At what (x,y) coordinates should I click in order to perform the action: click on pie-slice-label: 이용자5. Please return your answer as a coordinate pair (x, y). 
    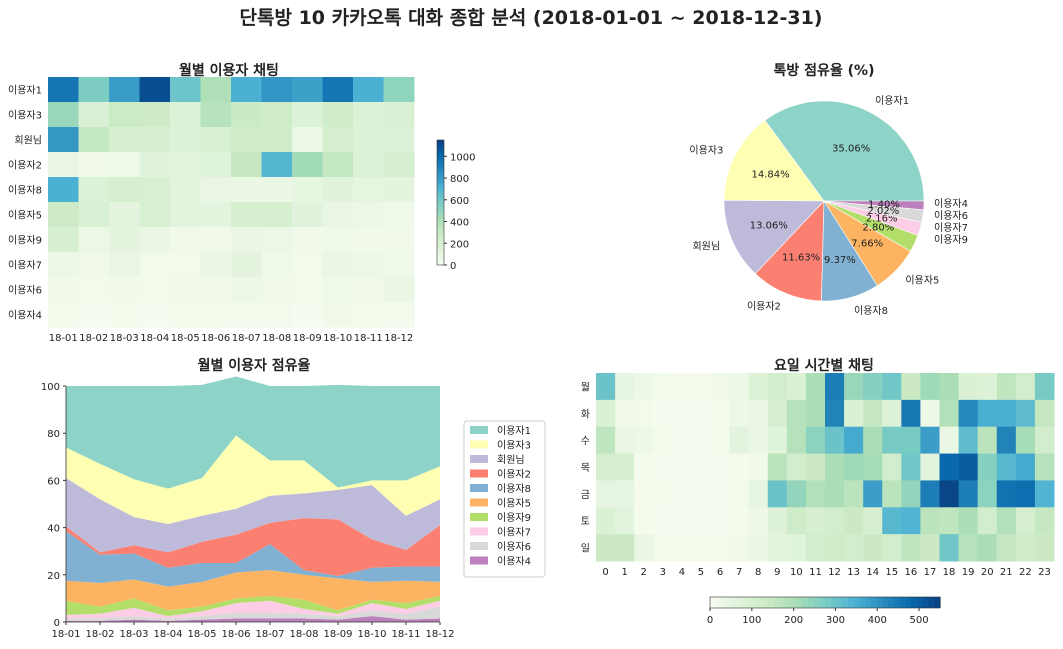
    Looking at the image, I should click on (922, 280).